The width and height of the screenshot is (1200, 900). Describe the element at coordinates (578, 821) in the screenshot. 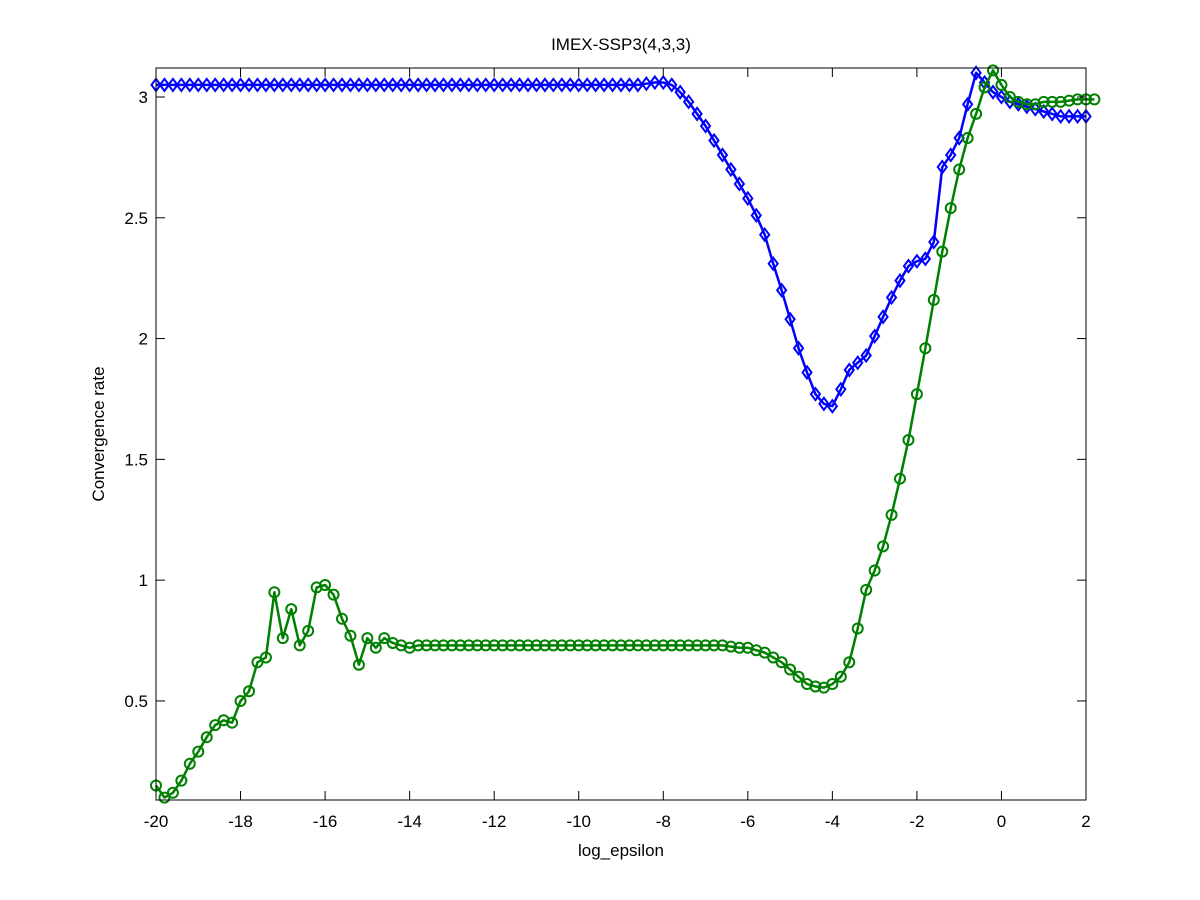

I see `x-tick-label: -10` at that location.